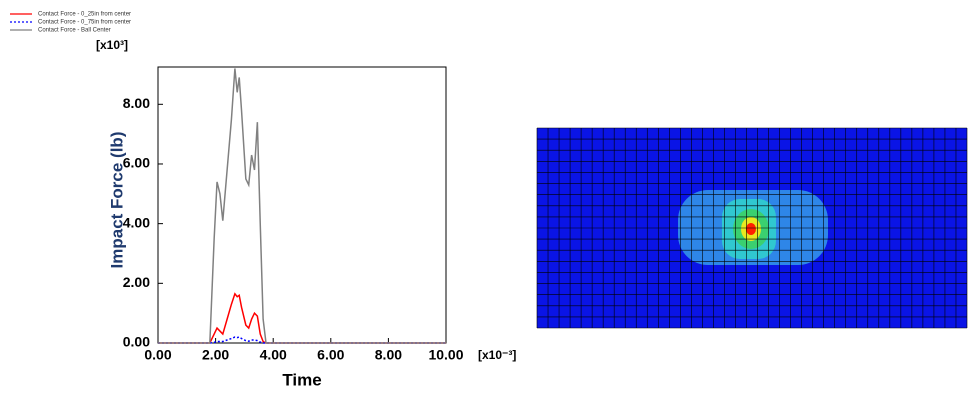 The height and width of the screenshot is (408, 975). Describe the element at coordinates (301, 379) in the screenshot. I see `x-axis-label: Time` at that location.